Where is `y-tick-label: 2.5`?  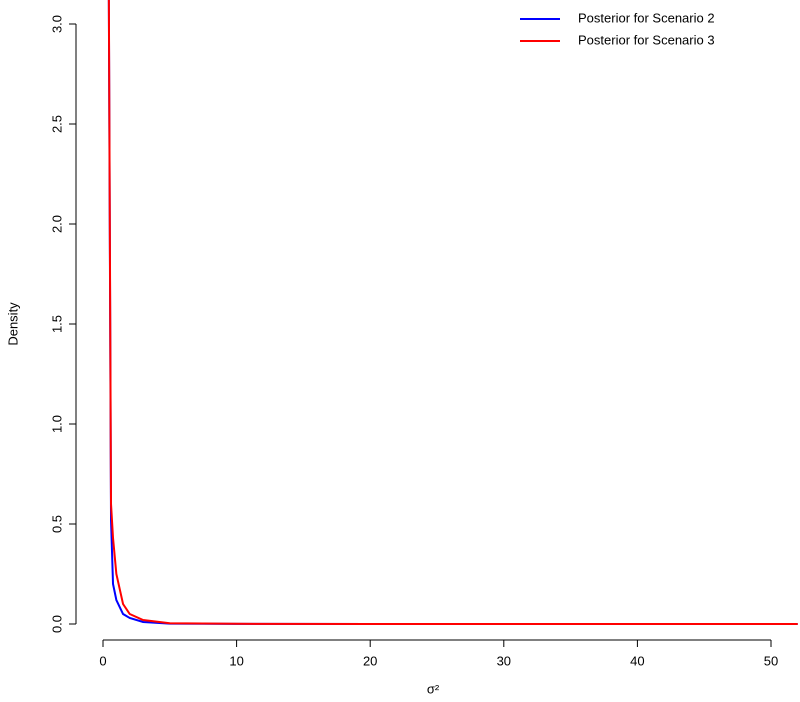 y-tick-label: 2.5 is located at coordinates (56, 124).